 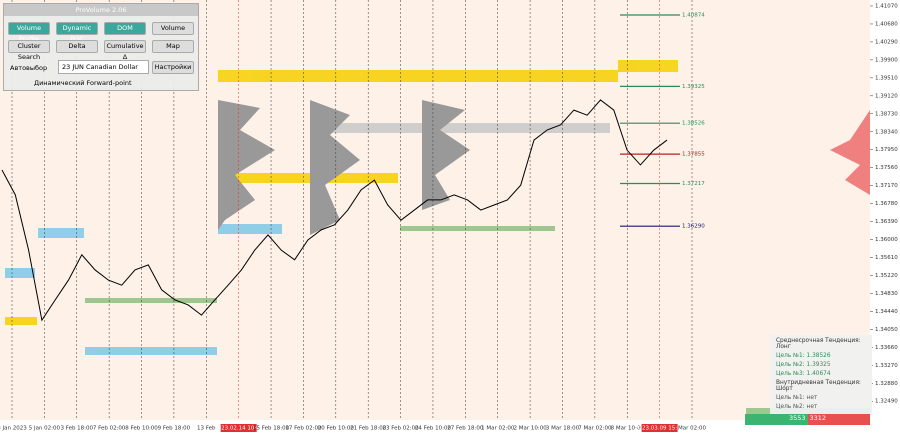 What do you see at coordinates (206, 429) in the screenshot?
I see `x-tick-label: 13 Feb` at bounding box center [206, 429].